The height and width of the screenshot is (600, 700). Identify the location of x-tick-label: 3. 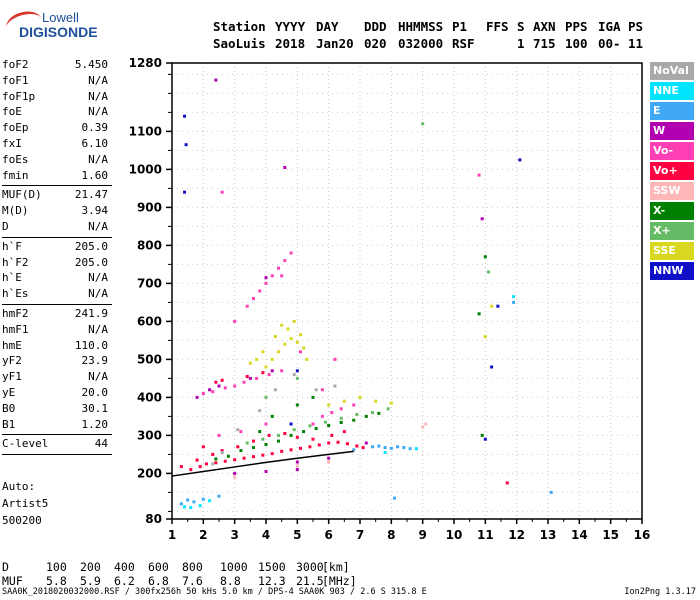
(234, 535).